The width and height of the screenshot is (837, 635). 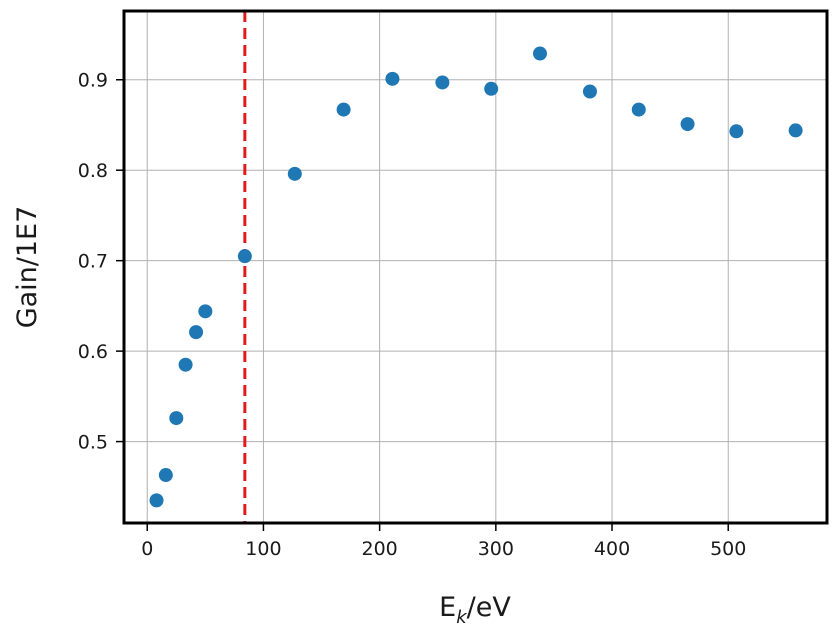 I want to click on x-tick-label: 100, so click(x=263, y=549).